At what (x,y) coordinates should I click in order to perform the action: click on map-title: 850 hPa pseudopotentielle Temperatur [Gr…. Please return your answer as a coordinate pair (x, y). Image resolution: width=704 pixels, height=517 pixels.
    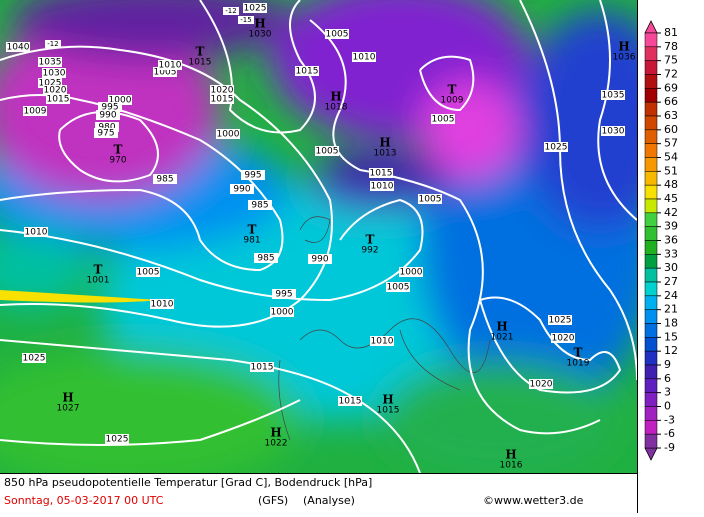
    Looking at the image, I should click on (188, 482).